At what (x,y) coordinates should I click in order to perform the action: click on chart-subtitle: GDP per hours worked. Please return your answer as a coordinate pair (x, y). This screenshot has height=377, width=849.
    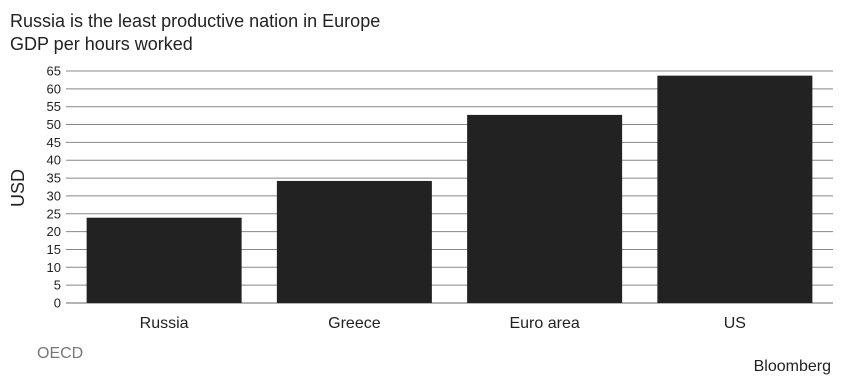
    Looking at the image, I should click on (101, 44).